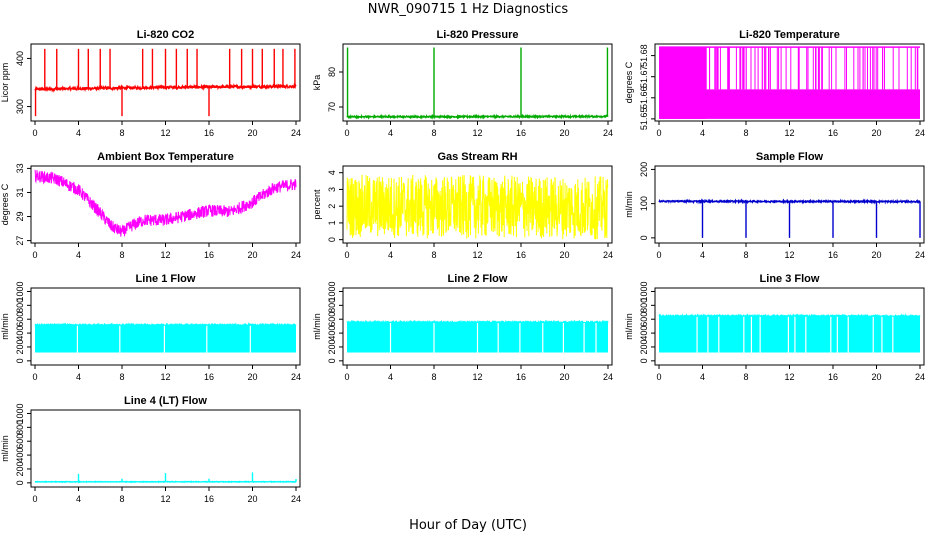  What do you see at coordinates (332, 172) in the screenshot?
I see `y-tick-label: 4` at bounding box center [332, 172].